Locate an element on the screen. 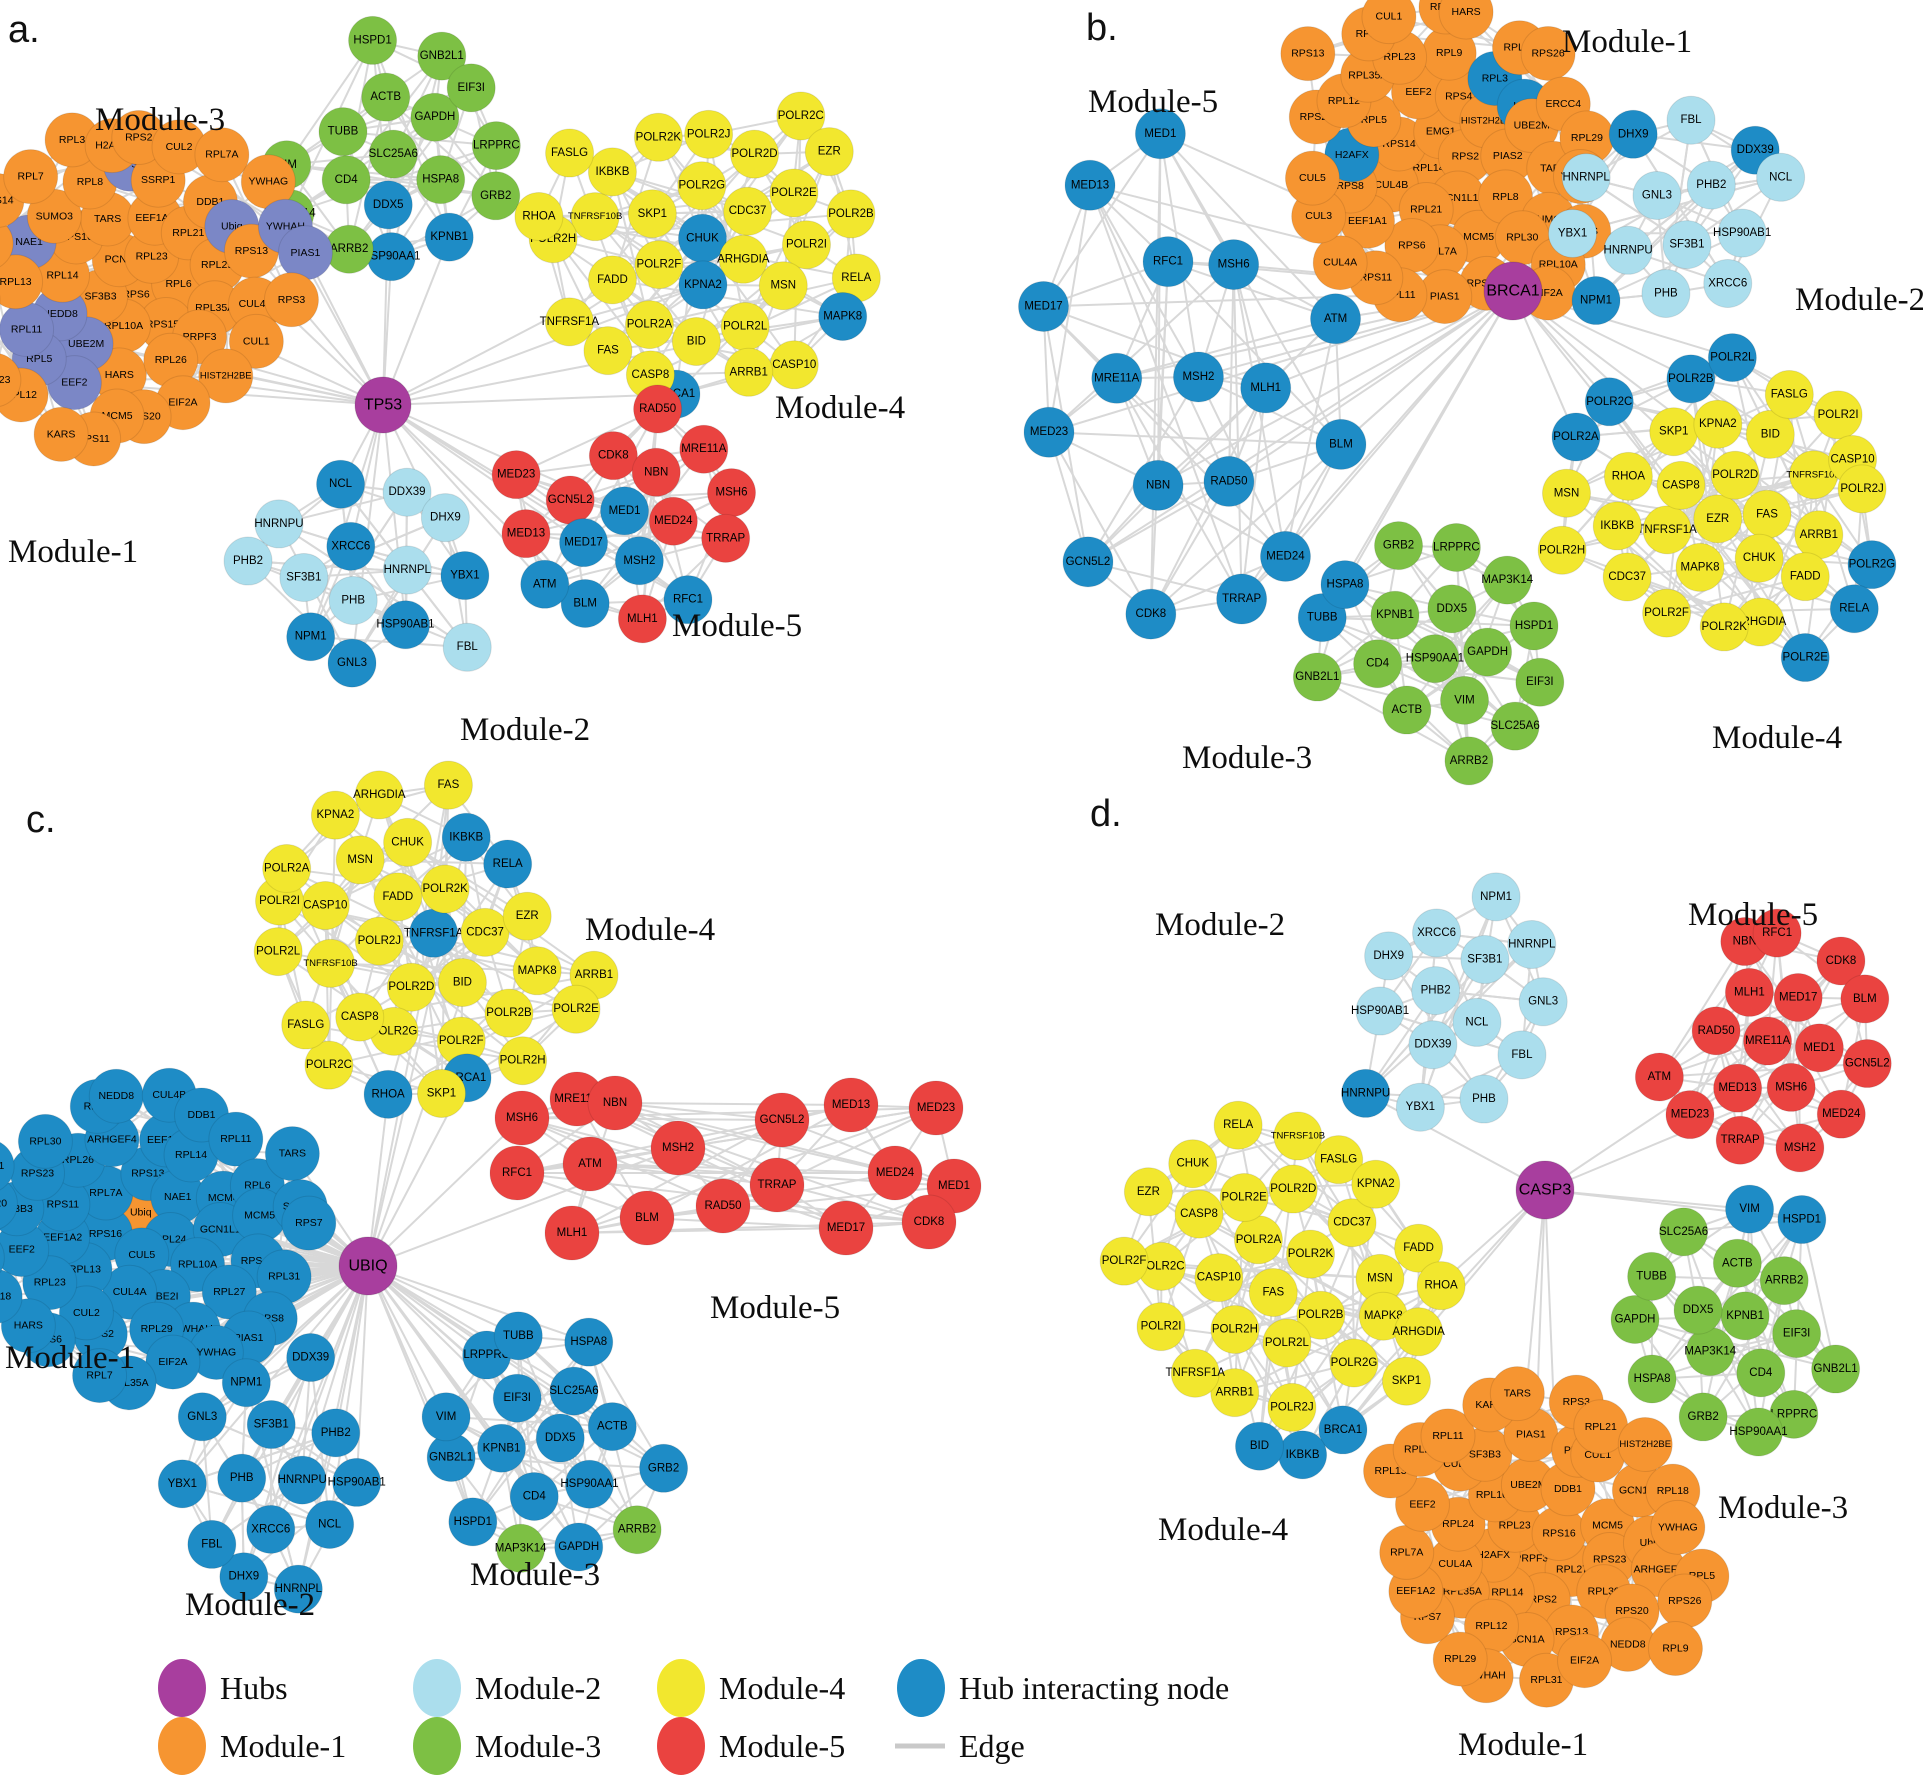 Image resolution: width=1923 pixels, height=1775 pixels. node-DHX9 is located at coordinates (1389, 956).